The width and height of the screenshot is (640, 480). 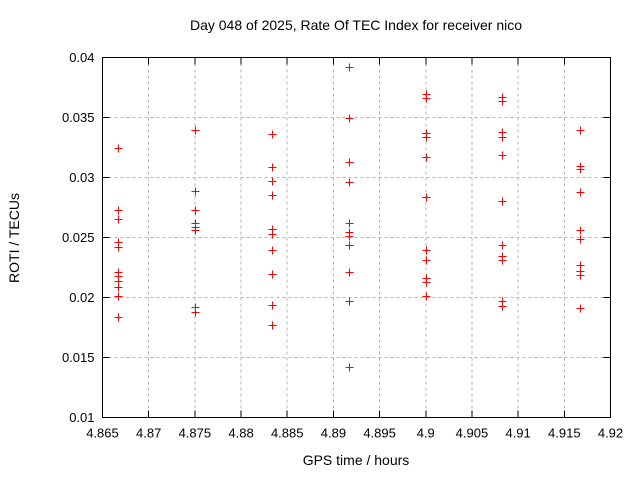 What do you see at coordinates (240, 433) in the screenshot?
I see `x-tick-label: 4.88` at bounding box center [240, 433].